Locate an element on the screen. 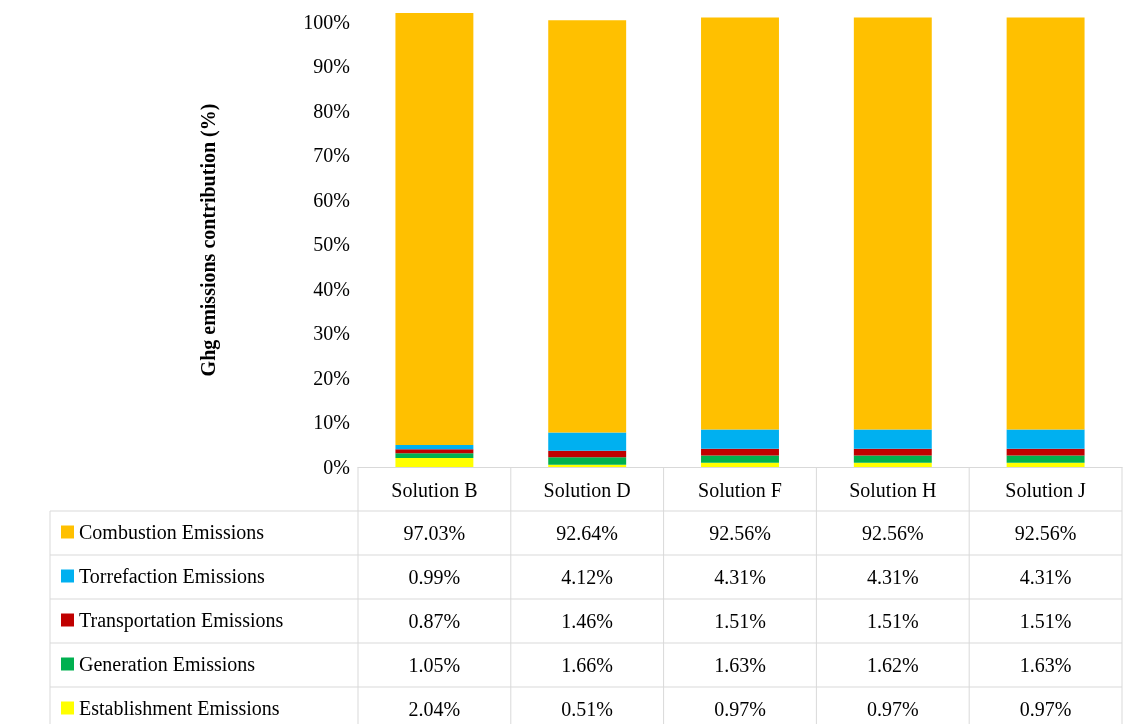 The image size is (1125, 724). x-tick-label: Solution D is located at coordinates (587, 490).